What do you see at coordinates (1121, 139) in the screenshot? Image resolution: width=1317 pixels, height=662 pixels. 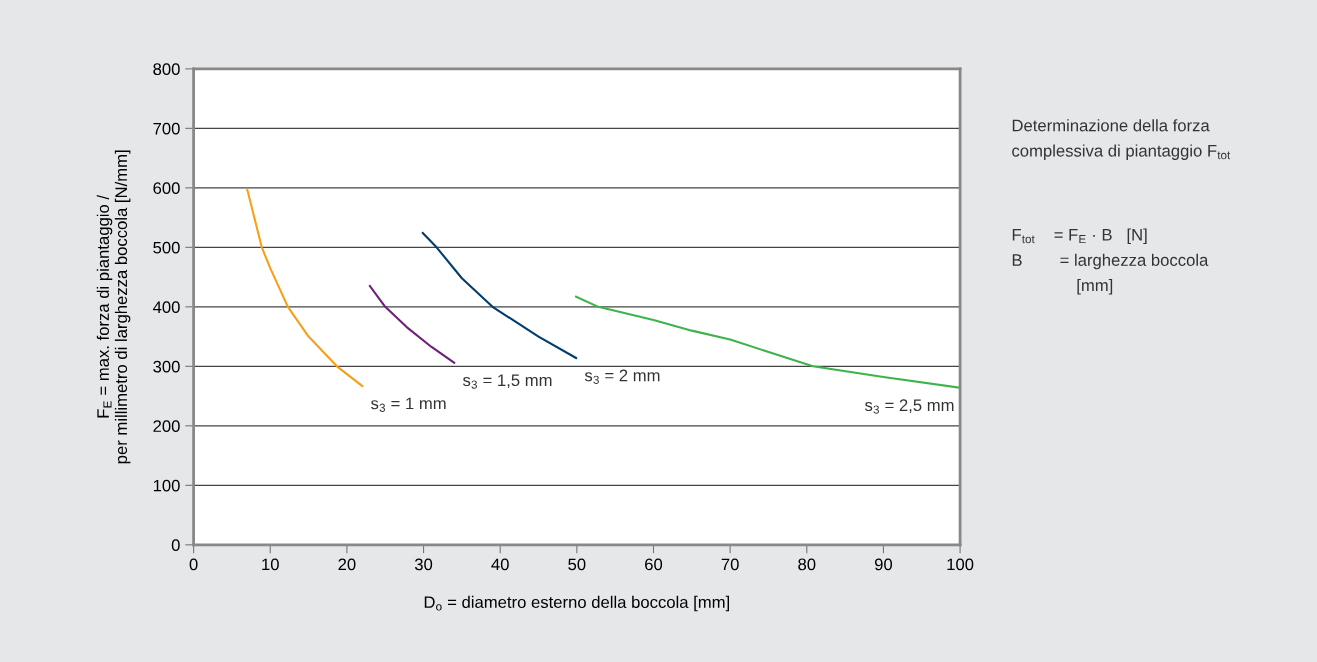 I see `text: Determinazione della forza complessiva di piantaggio F$_{tot}$` at bounding box center [1121, 139].